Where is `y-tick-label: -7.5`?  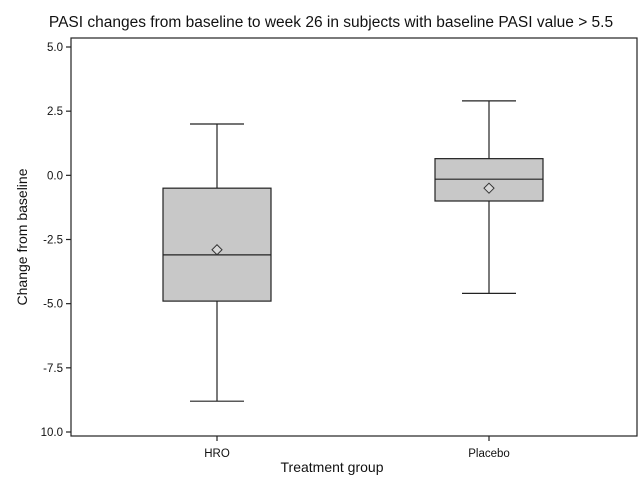 y-tick-label: -7.5 is located at coordinates (53, 369).